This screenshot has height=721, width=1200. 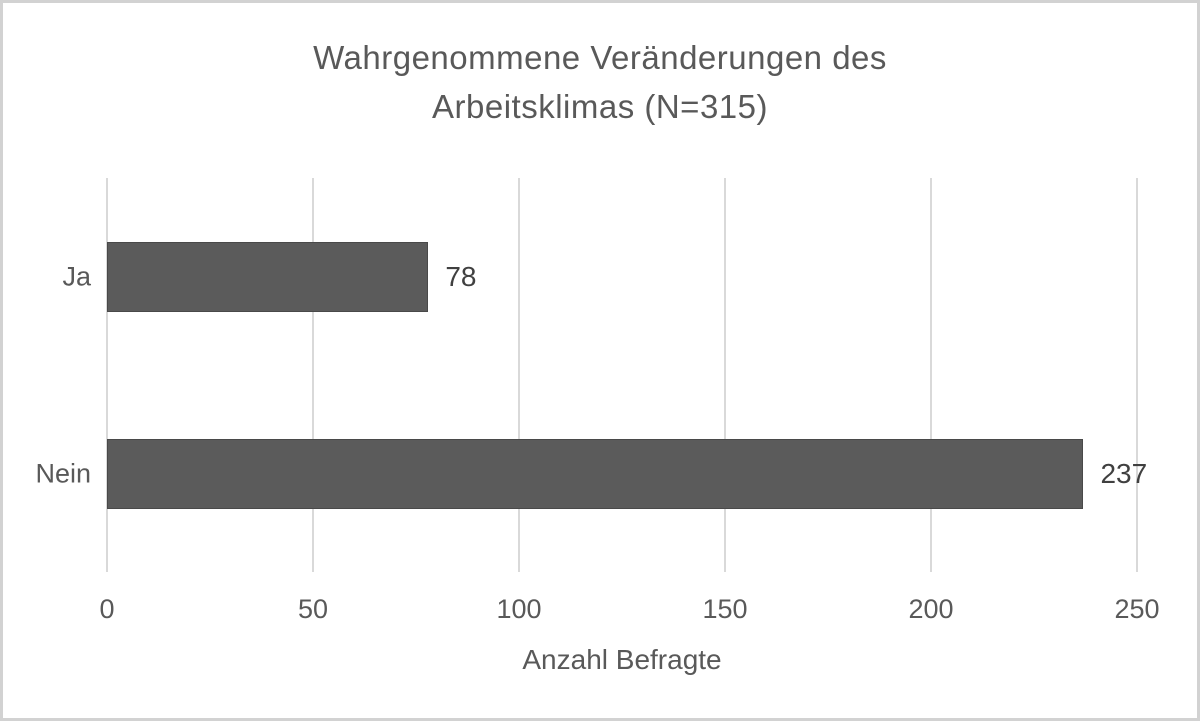 What do you see at coordinates (600, 57) in the screenshot?
I see `chart-title-line-1: Wahrgenommene Veränderungen des` at bounding box center [600, 57].